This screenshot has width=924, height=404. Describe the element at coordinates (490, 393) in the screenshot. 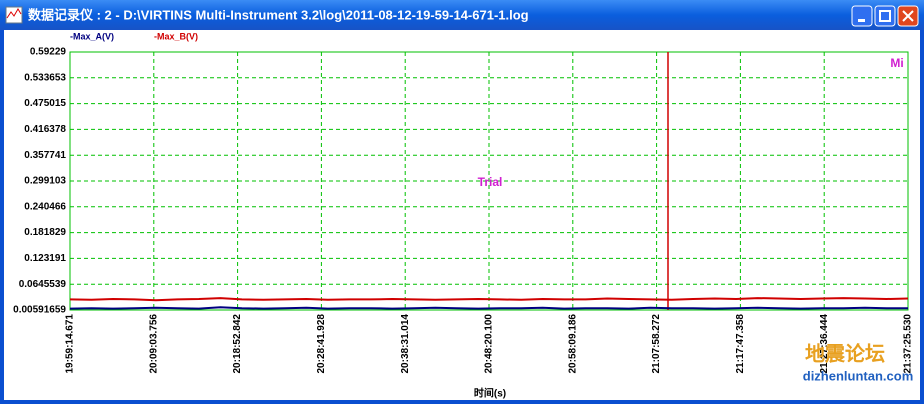

I see `x-axis-label: 时间(s)` at that location.